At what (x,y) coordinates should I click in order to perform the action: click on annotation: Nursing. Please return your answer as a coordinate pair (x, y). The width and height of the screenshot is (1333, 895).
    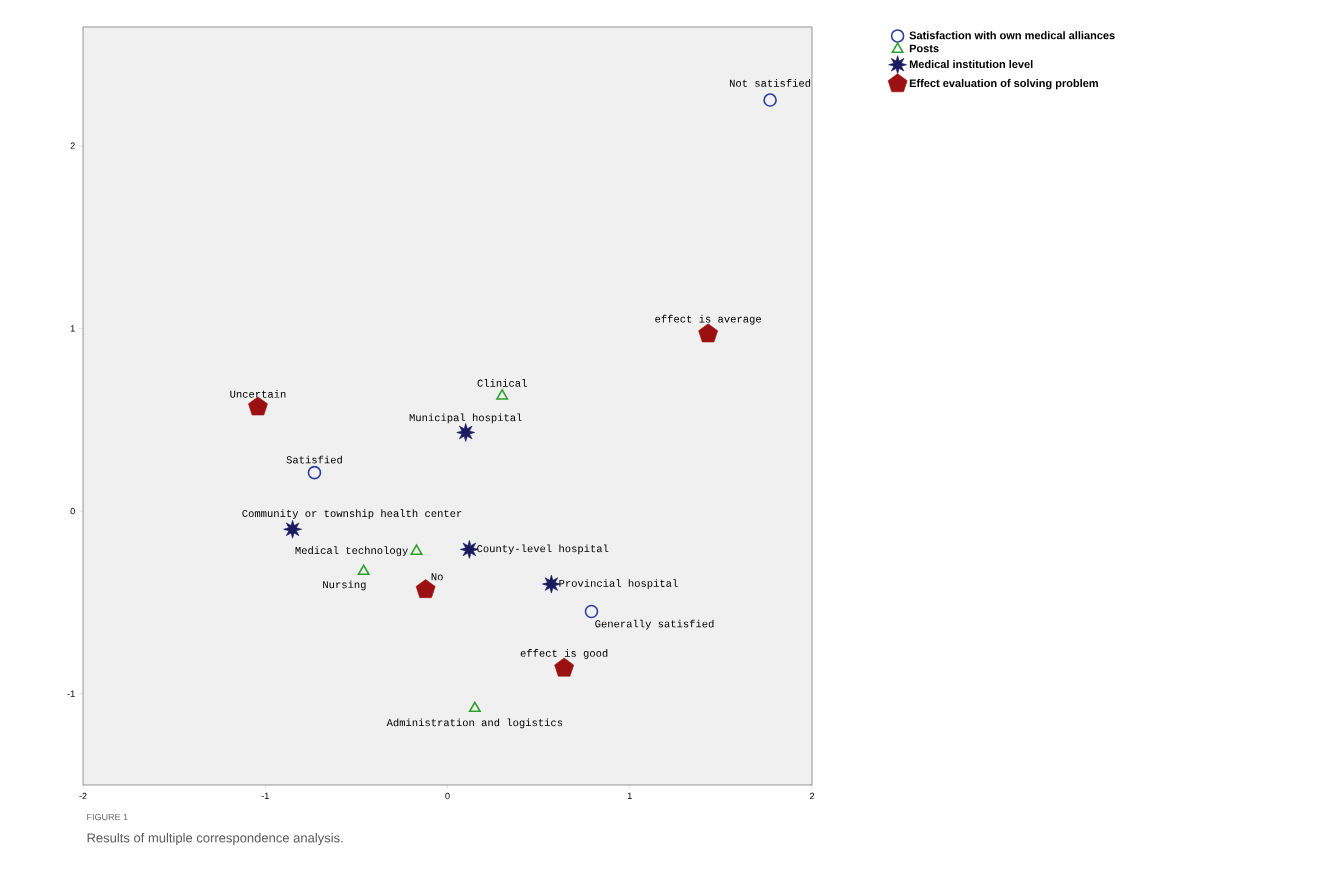
    Looking at the image, I should click on (344, 585).